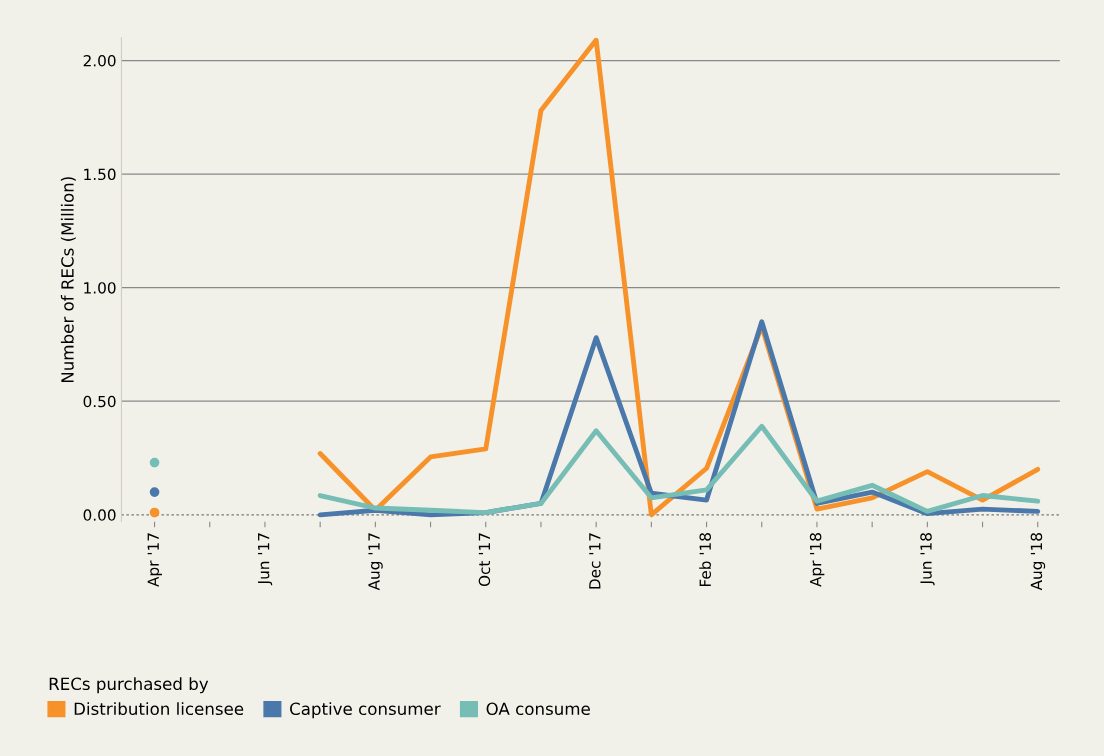 Image resolution: width=1104 pixels, height=756 pixels. Describe the element at coordinates (159, 709) in the screenshot. I see `legend-label: Distribution licensee` at that location.